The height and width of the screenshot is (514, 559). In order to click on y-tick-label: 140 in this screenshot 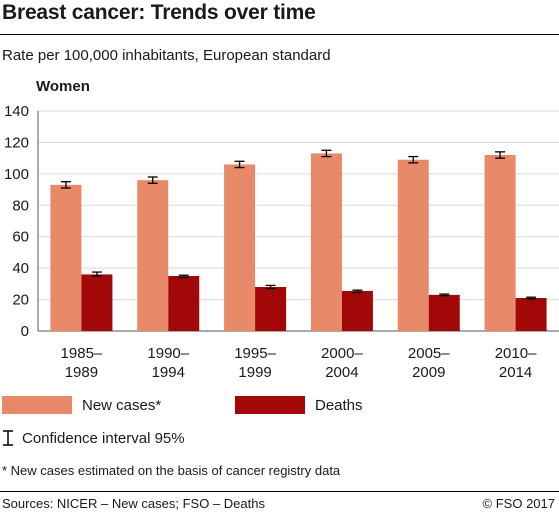, I will do `click(16, 111)`.